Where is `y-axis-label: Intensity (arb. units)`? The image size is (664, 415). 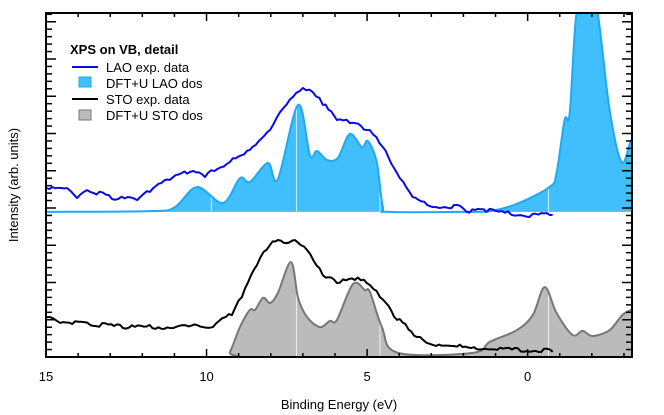
y-axis-label: Intensity (arb. units) is located at coordinates (13, 185).